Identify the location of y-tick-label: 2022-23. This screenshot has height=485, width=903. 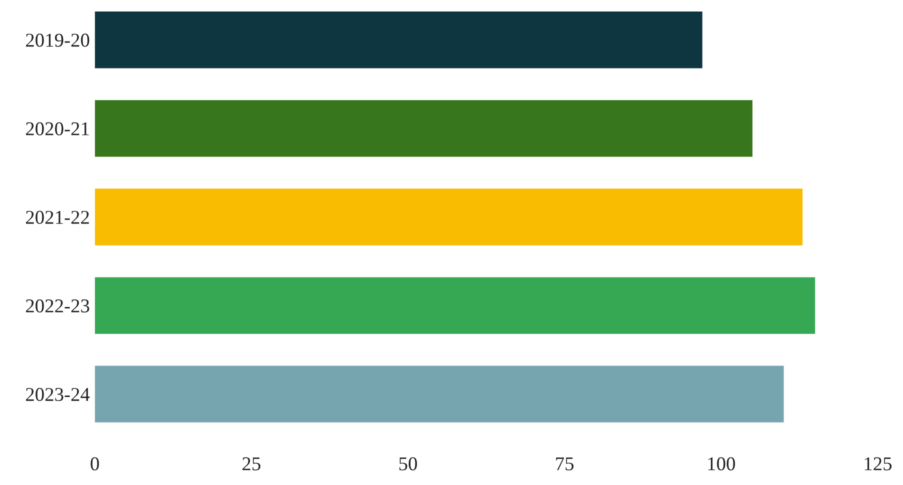
(58, 305).